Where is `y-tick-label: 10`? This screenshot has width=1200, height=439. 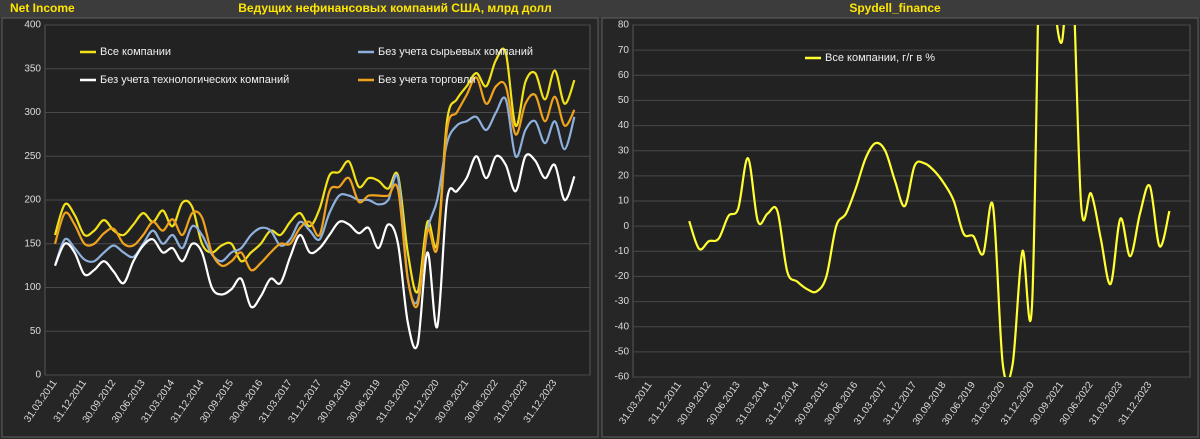 y-tick-label: 10 is located at coordinates (624, 201).